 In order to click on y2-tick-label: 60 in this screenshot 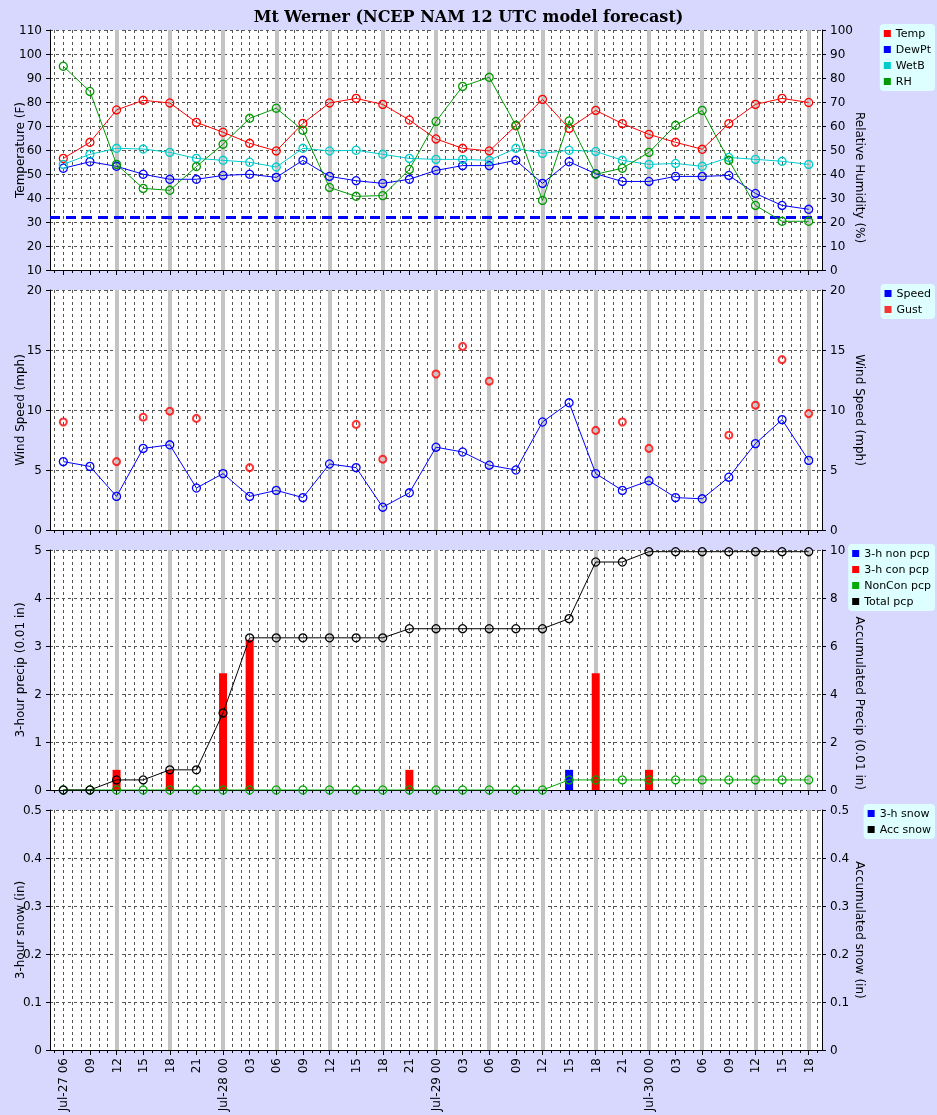, I will do `click(838, 126)`.